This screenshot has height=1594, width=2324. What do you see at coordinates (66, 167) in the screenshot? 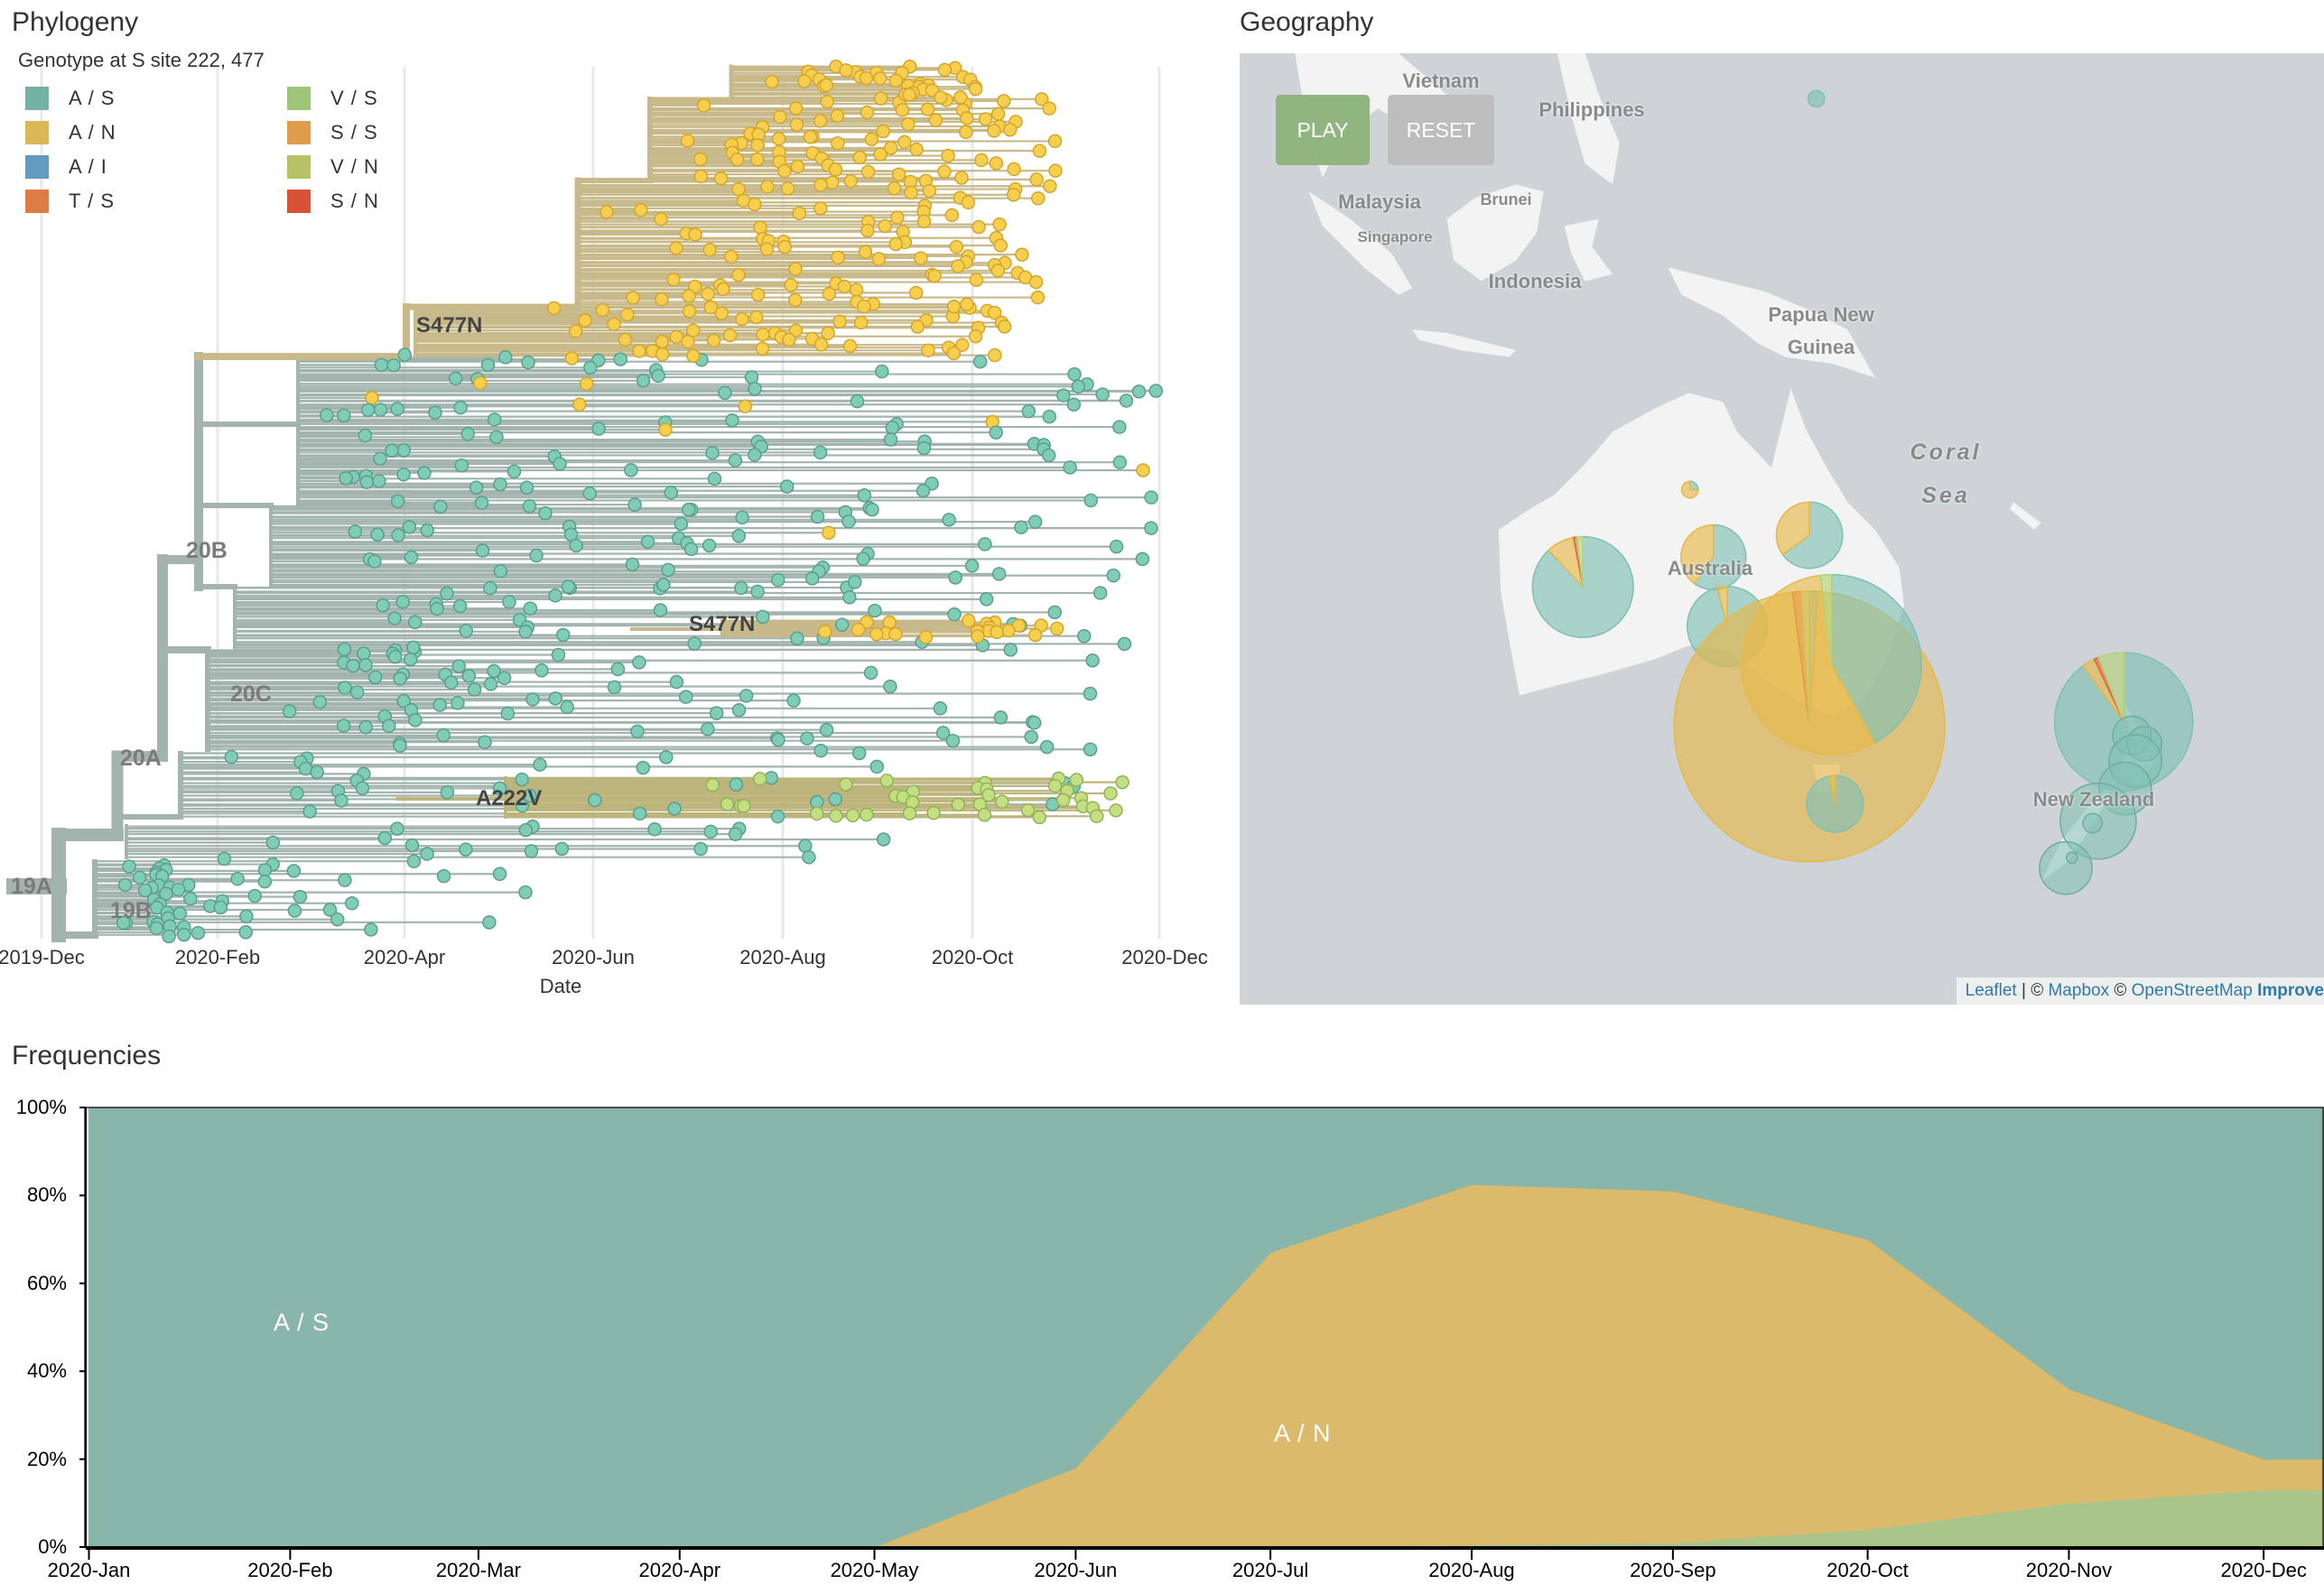
I see `legend-item: A / I` at bounding box center [66, 167].